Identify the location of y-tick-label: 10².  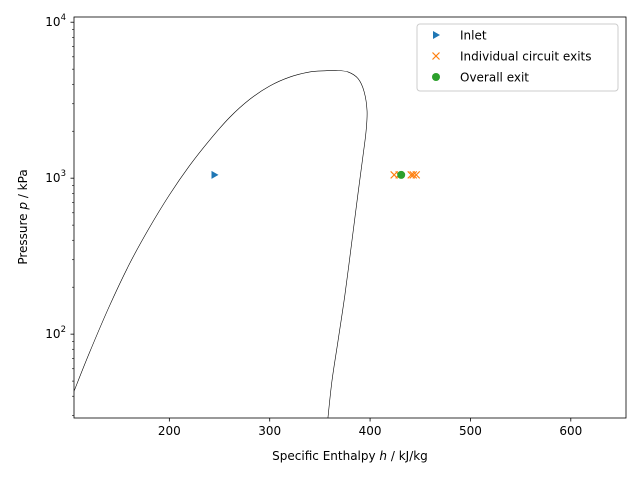
(55, 333).